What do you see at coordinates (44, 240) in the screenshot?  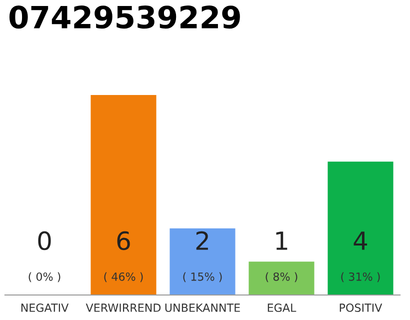 I see `data-label: 0` at bounding box center [44, 240].